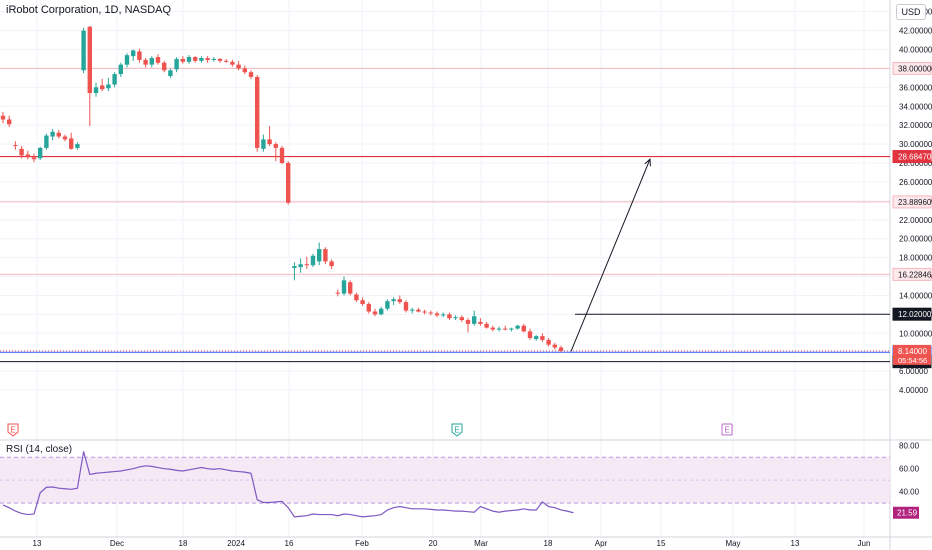 The height and width of the screenshot is (550, 932). Describe the element at coordinates (548, 543) in the screenshot. I see `time-tick-label: 18` at that location.